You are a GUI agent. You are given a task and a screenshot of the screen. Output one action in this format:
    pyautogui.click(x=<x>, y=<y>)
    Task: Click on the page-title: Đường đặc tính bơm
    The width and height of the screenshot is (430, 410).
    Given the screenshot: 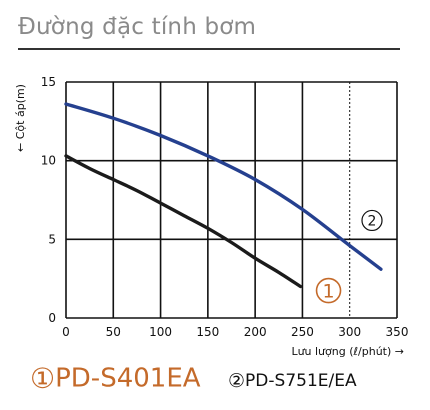 What is the action you would take?
    pyautogui.click(x=137, y=27)
    